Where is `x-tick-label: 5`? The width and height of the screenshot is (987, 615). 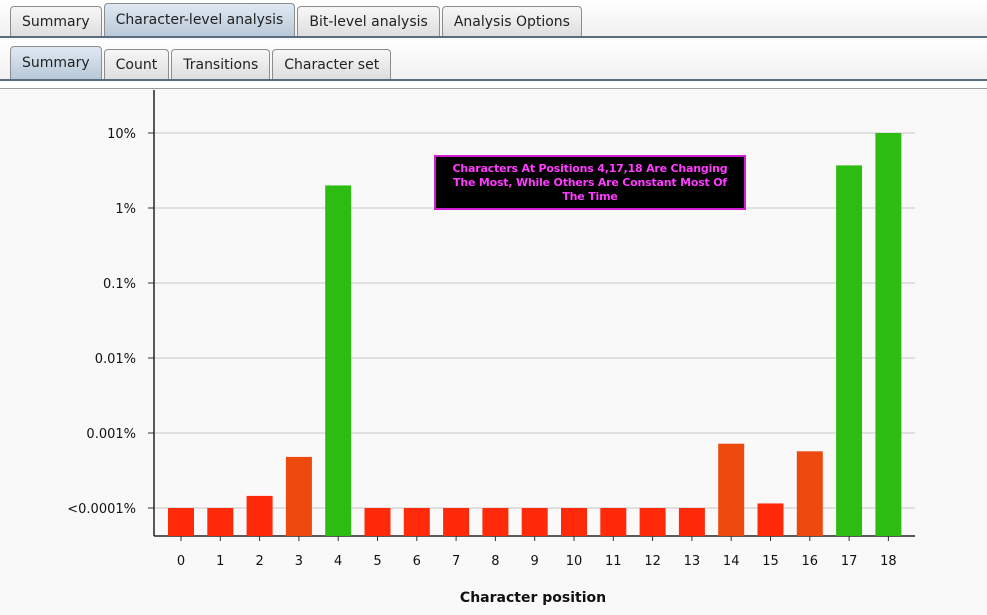 x-tick-label: 5 is located at coordinates (377, 561).